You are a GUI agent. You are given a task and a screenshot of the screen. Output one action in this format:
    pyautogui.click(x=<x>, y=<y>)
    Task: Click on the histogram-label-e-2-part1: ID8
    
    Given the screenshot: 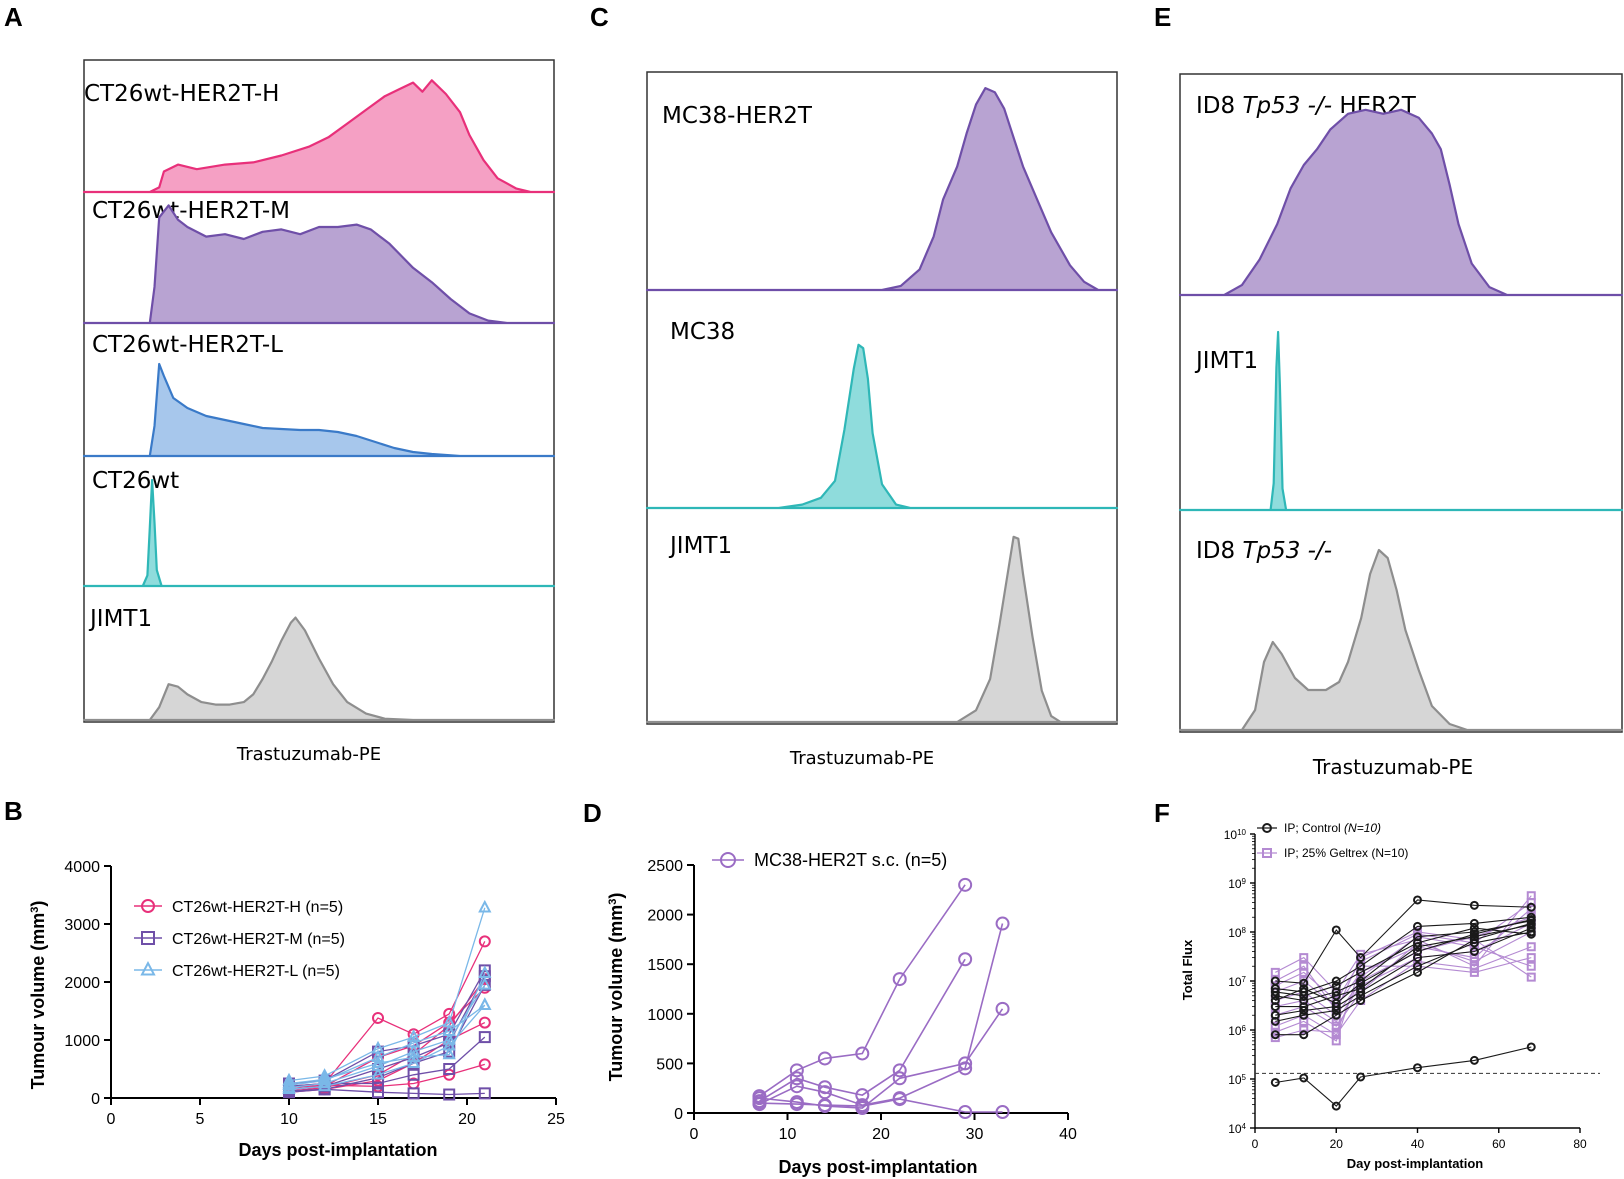 What is the action you would take?
    pyautogui.click(x=1219, y=551)
    